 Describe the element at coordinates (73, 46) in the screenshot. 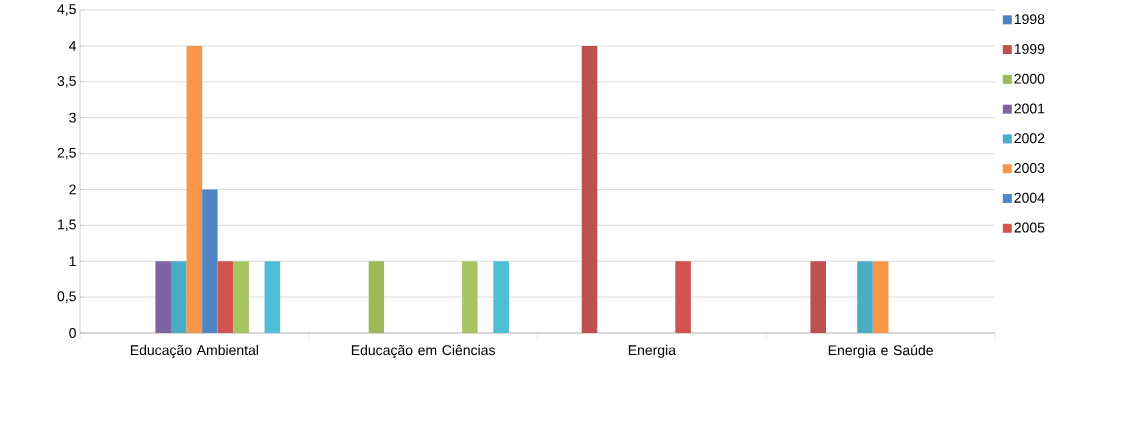

I see `y-tick-label: 4` at that location.